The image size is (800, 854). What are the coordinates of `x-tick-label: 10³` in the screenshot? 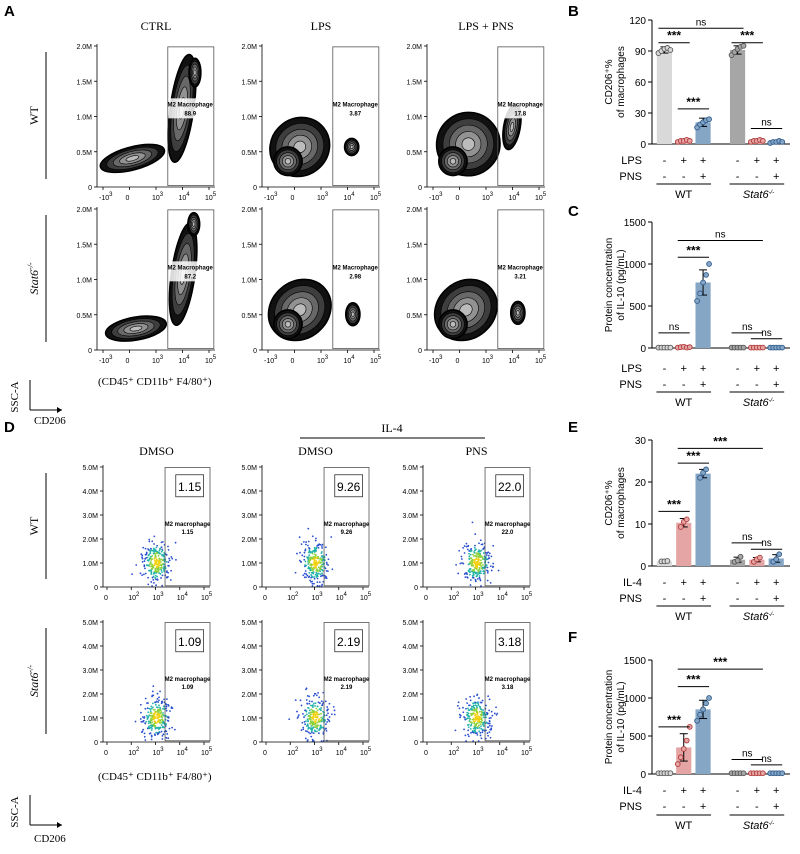 It's located at (159, 752).